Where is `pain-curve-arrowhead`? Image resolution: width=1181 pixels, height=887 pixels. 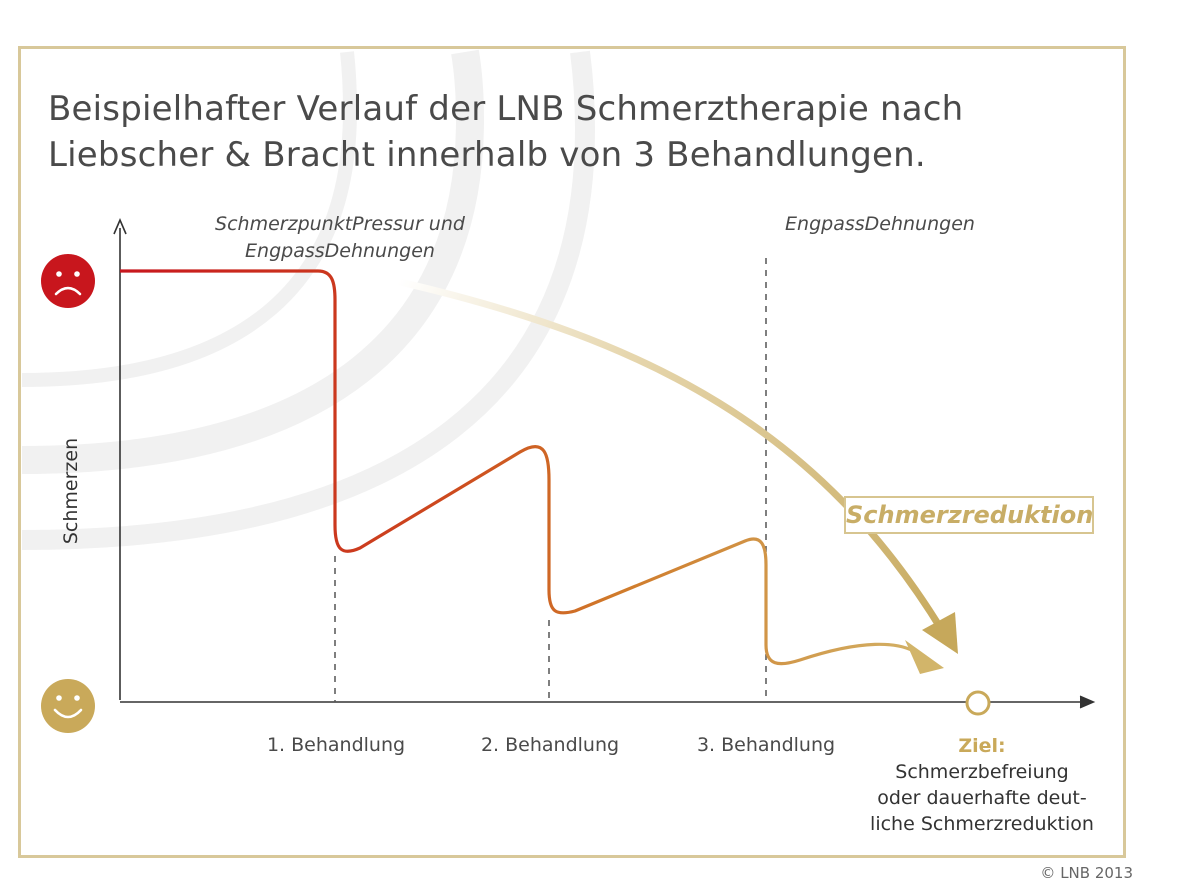
pain-curve-arrowhead is located at coordinates (924, 657).